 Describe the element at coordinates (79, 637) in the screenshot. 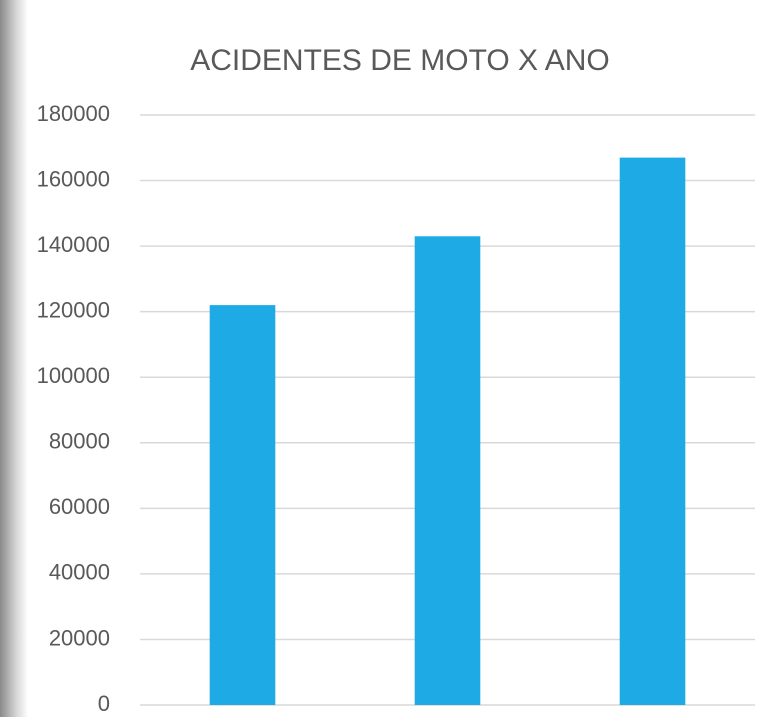

I see `y-tick-label: 20000` at that location.